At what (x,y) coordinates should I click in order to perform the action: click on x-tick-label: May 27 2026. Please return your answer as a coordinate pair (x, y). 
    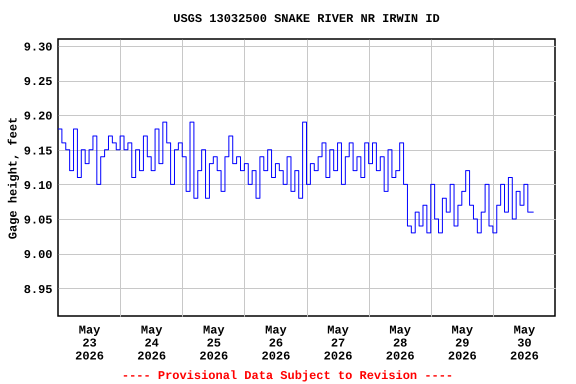
    Looking at the image, I should click on (338, 344).